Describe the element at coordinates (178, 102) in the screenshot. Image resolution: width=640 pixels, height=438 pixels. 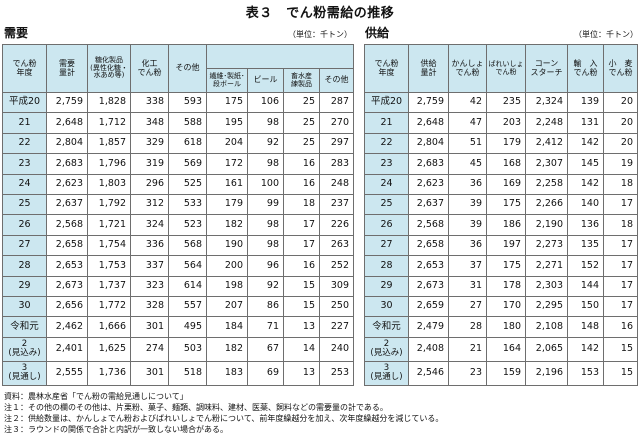
I see `table-row: 平成20 2,759 1,828 338 593 175 106 25 287` at that location.